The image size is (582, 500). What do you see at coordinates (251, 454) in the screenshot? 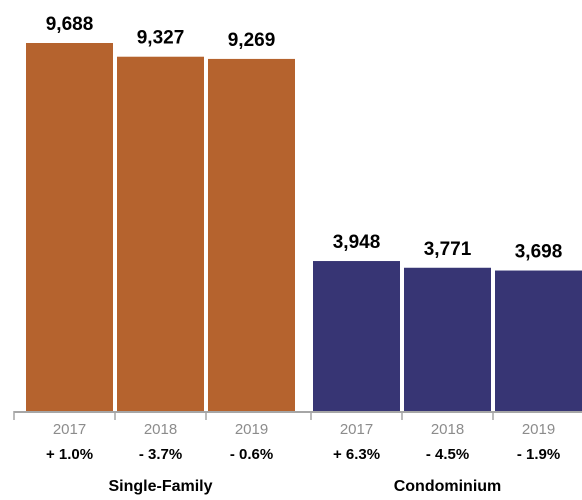
I see `change-label: - 0.6%` at bounding box center [251, 454].